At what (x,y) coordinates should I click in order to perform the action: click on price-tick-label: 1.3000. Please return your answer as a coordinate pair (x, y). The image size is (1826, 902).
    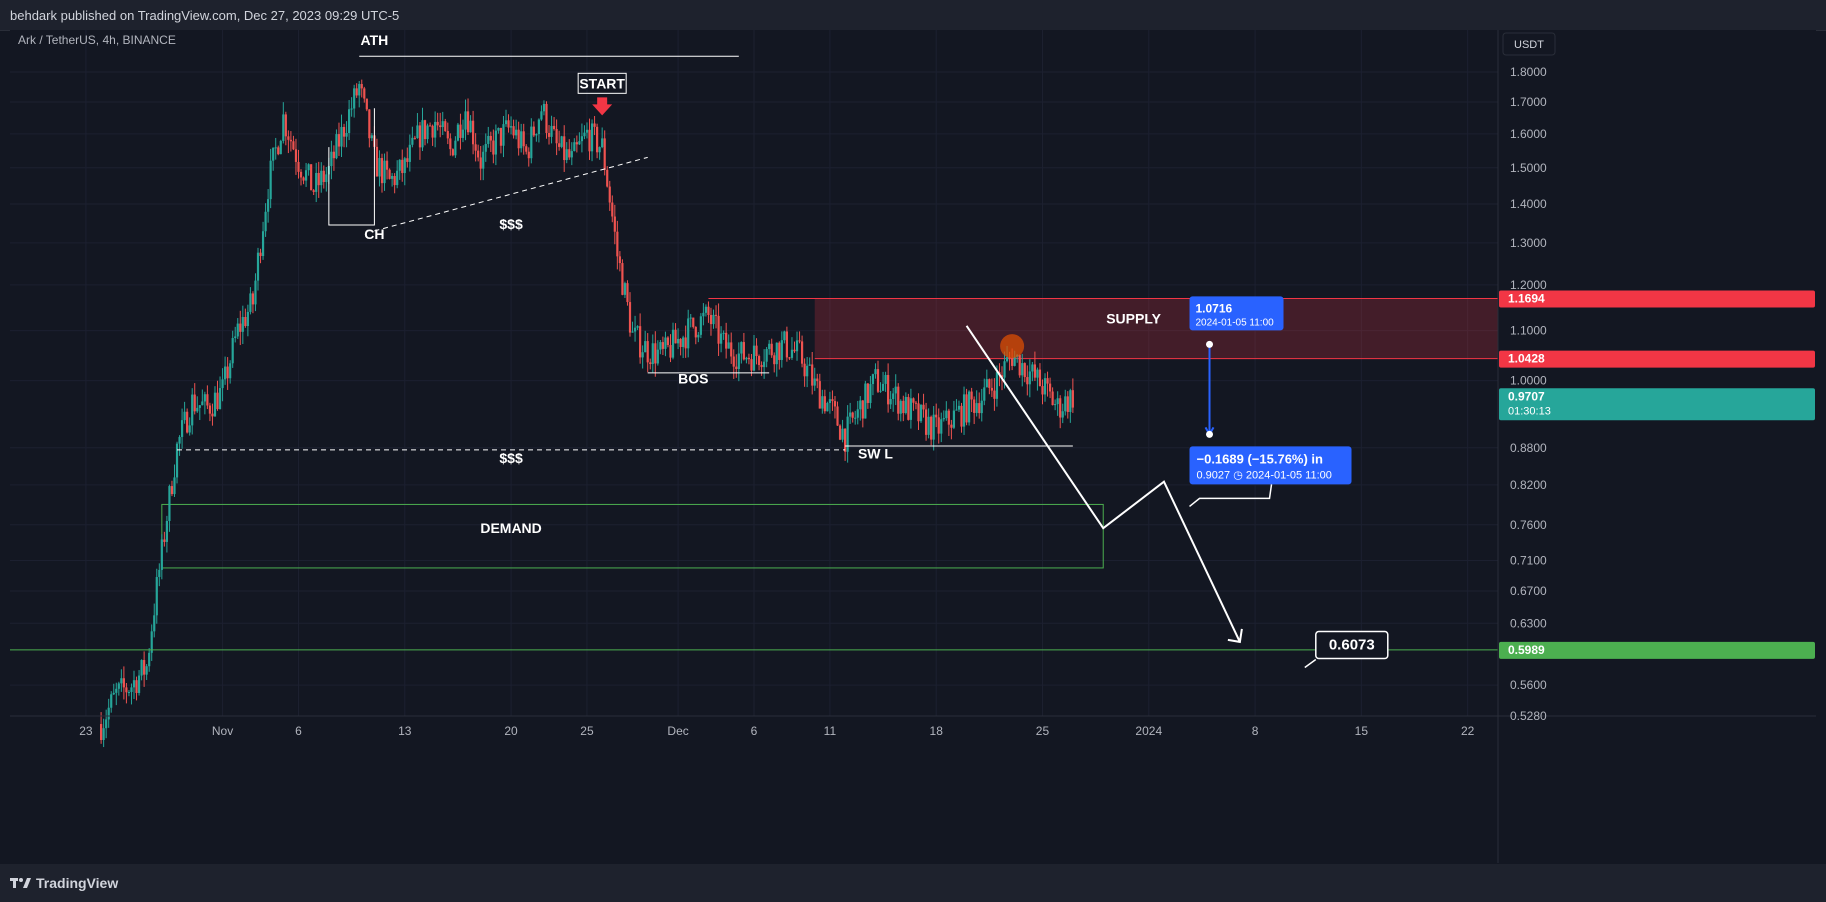
    Looking at the image, I should click on (1528, 243).